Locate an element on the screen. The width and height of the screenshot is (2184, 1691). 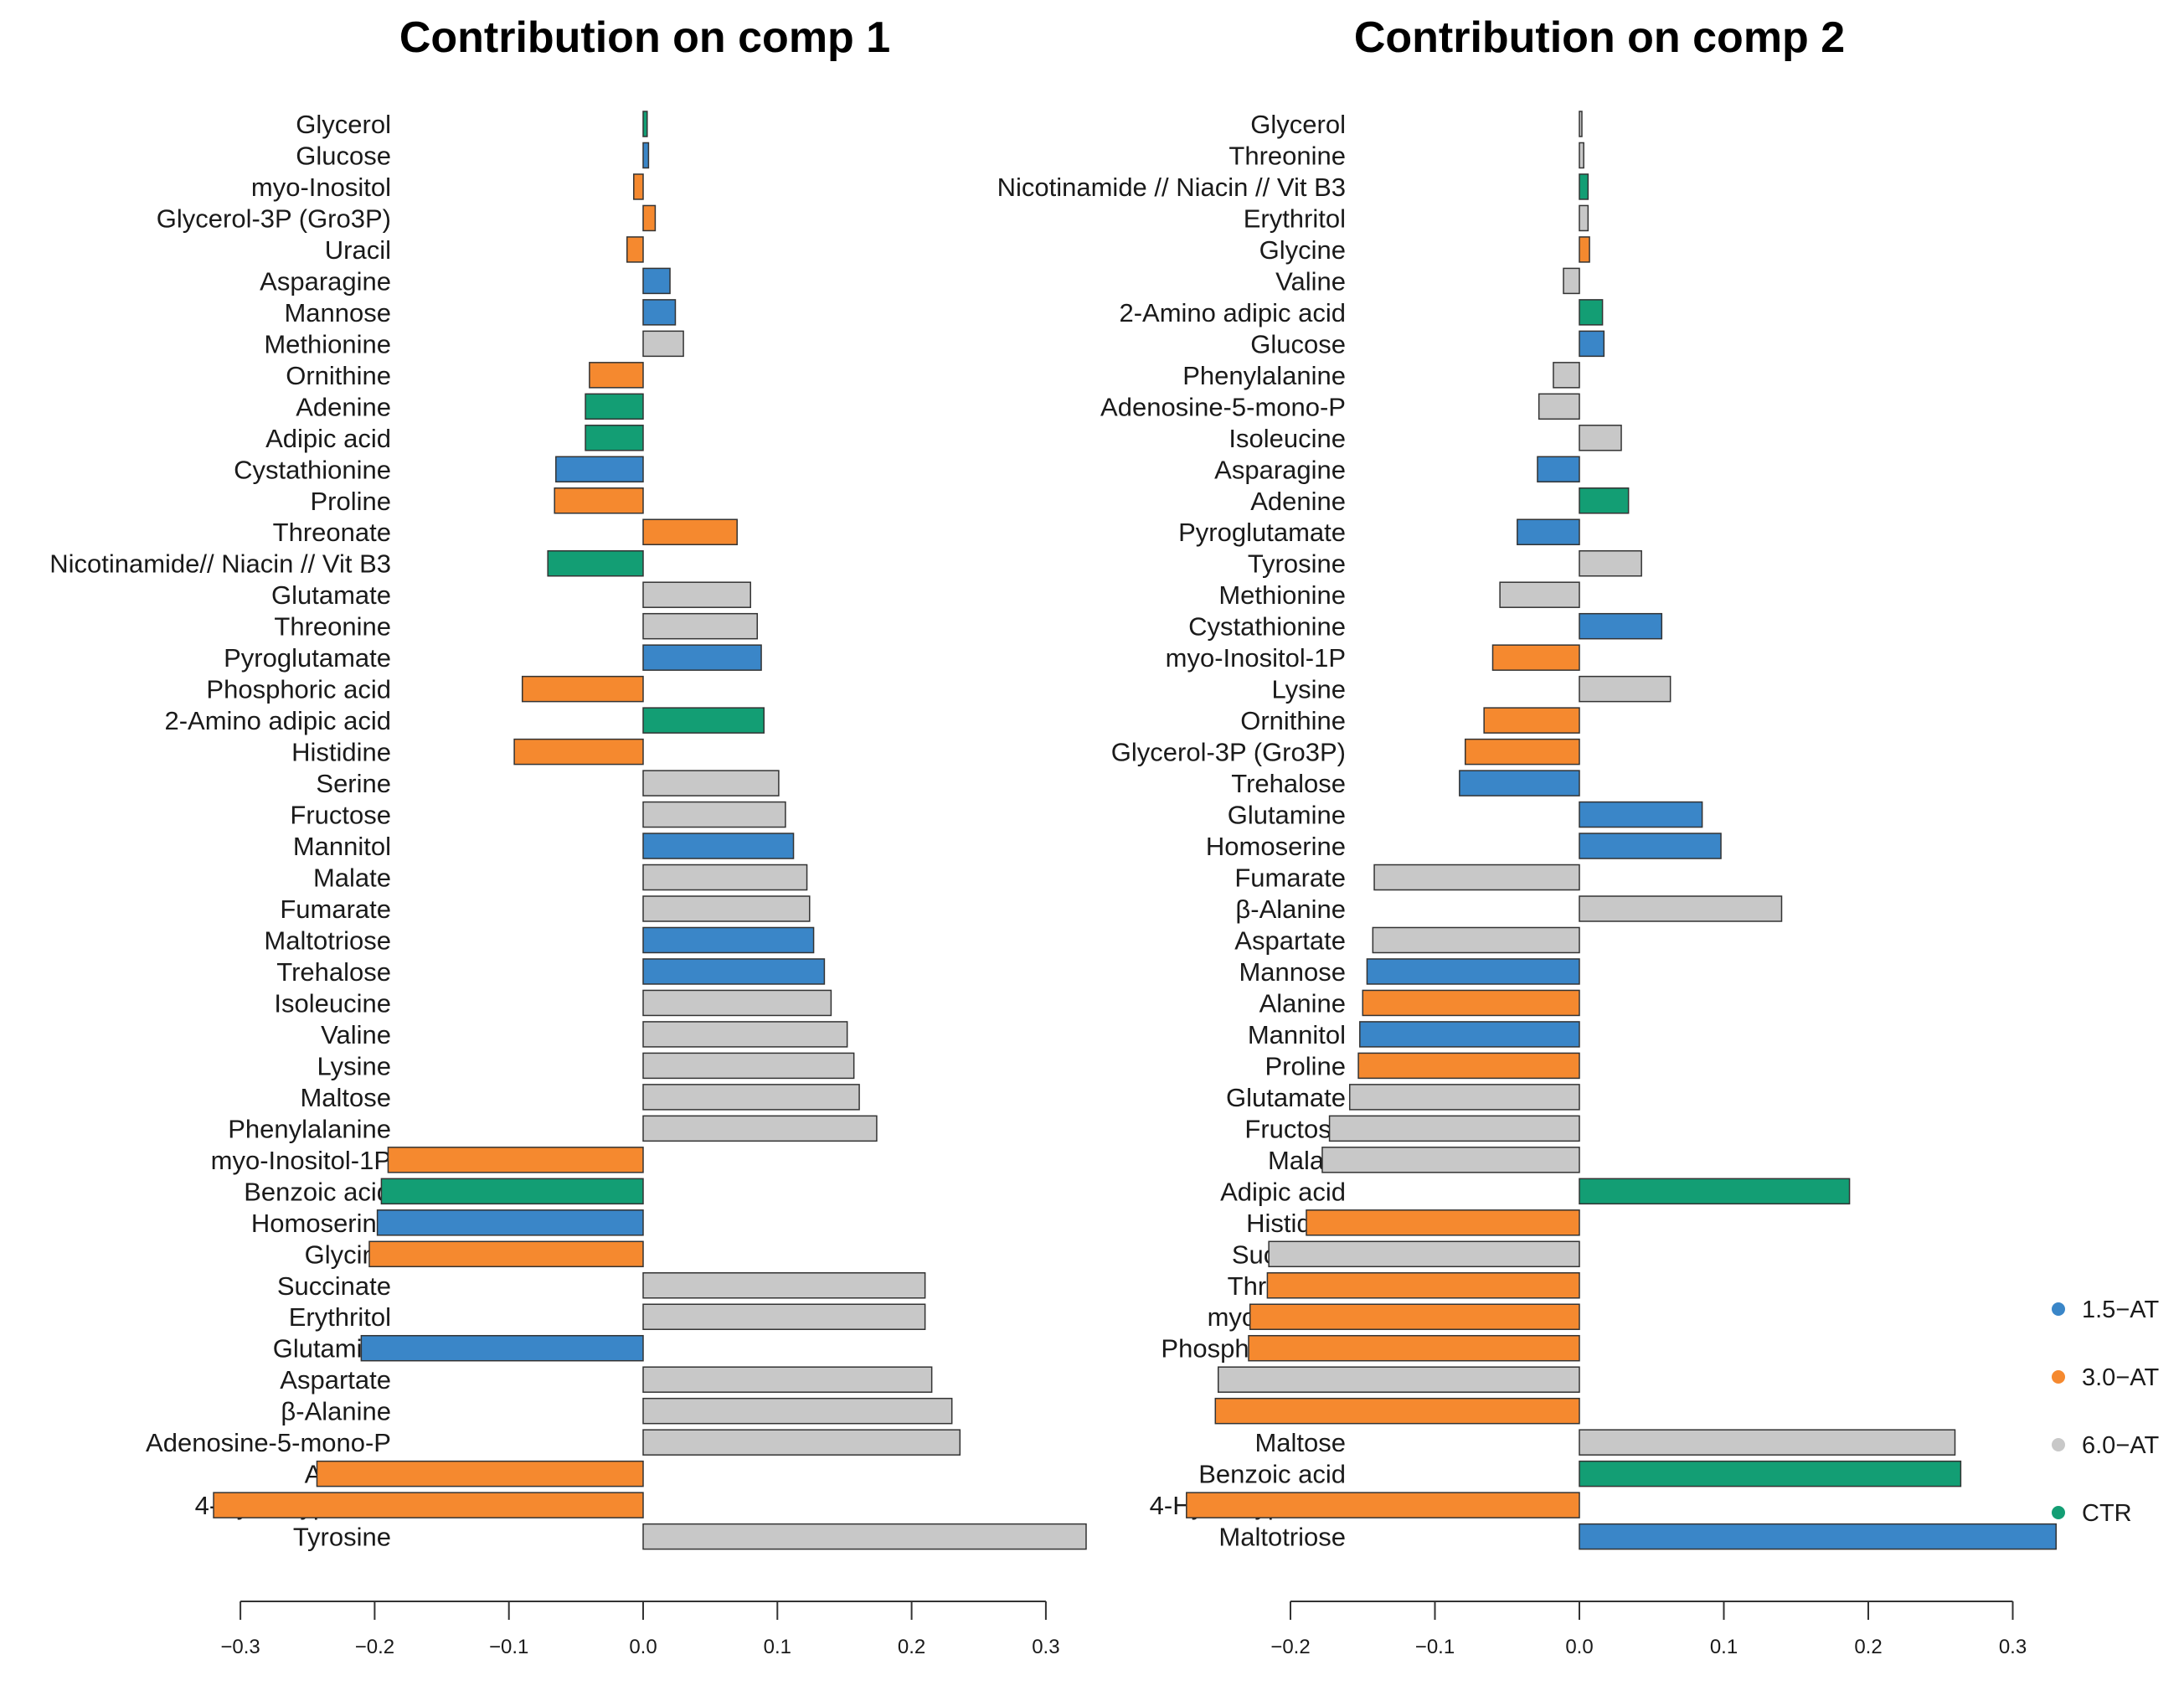
category-label: Pyroglutamate is located at coordinates (1262, 532).